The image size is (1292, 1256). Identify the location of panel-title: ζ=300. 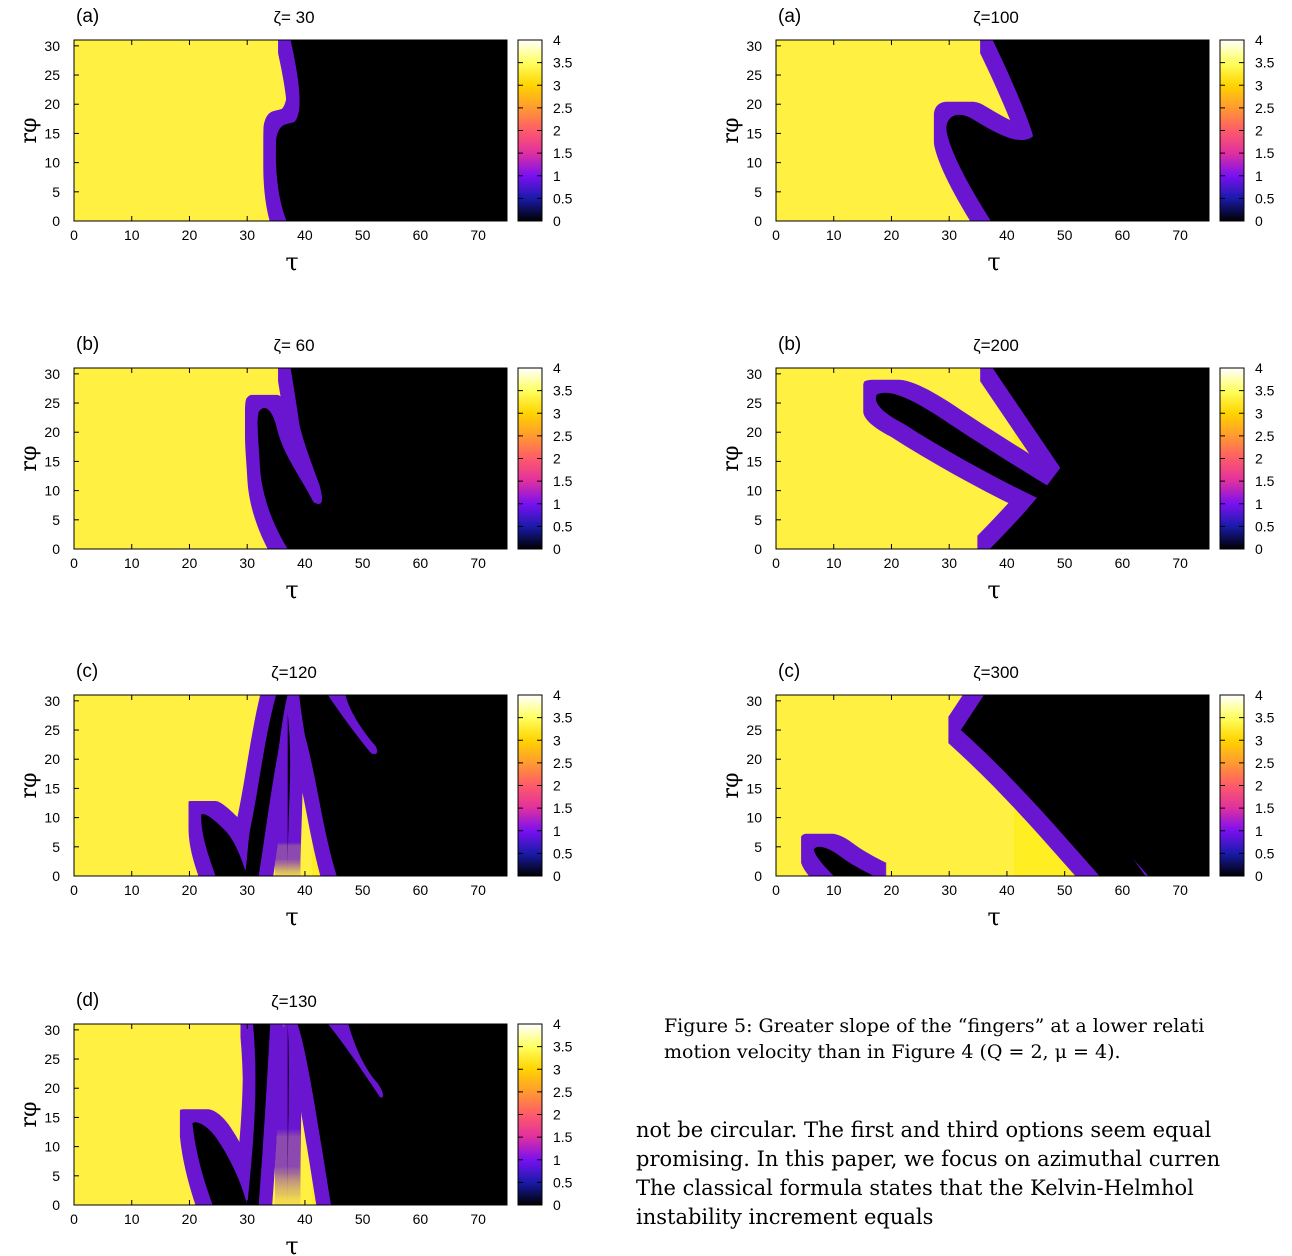
(996, 672).